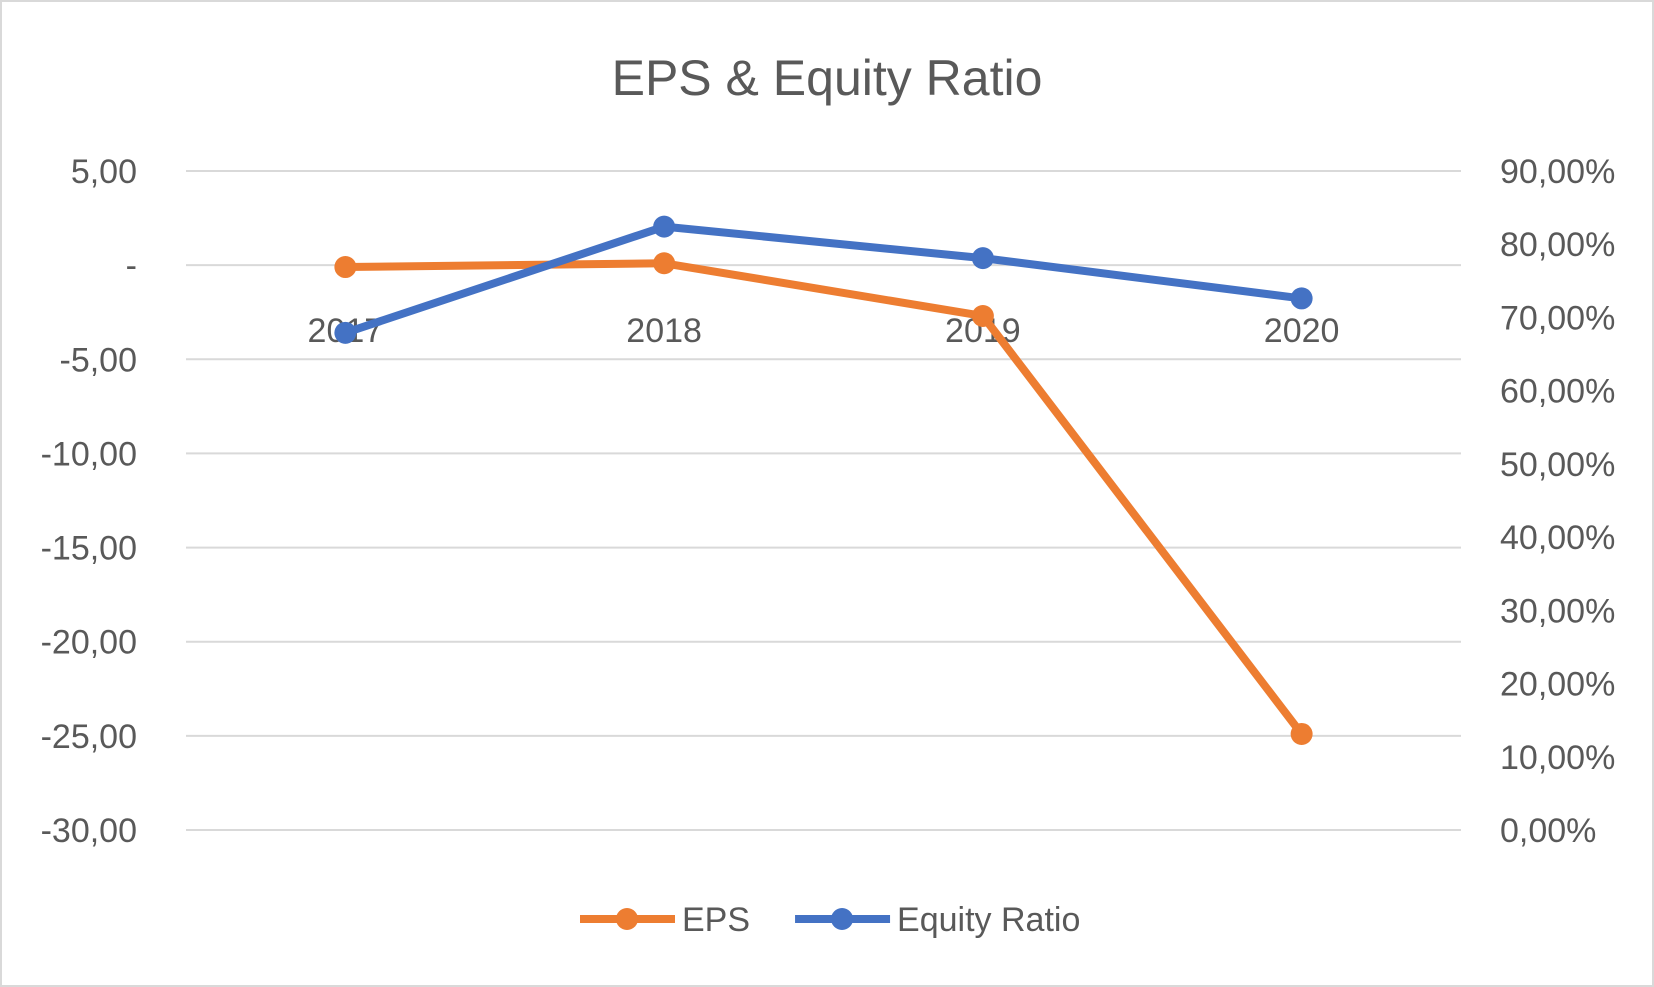 This screenshot has height=987, width=1654. What do you see at coordinates (827, 78) in the screenshot?
I see `chart-title: EPS & Equity Ratio` at bounding box center [827, 78].